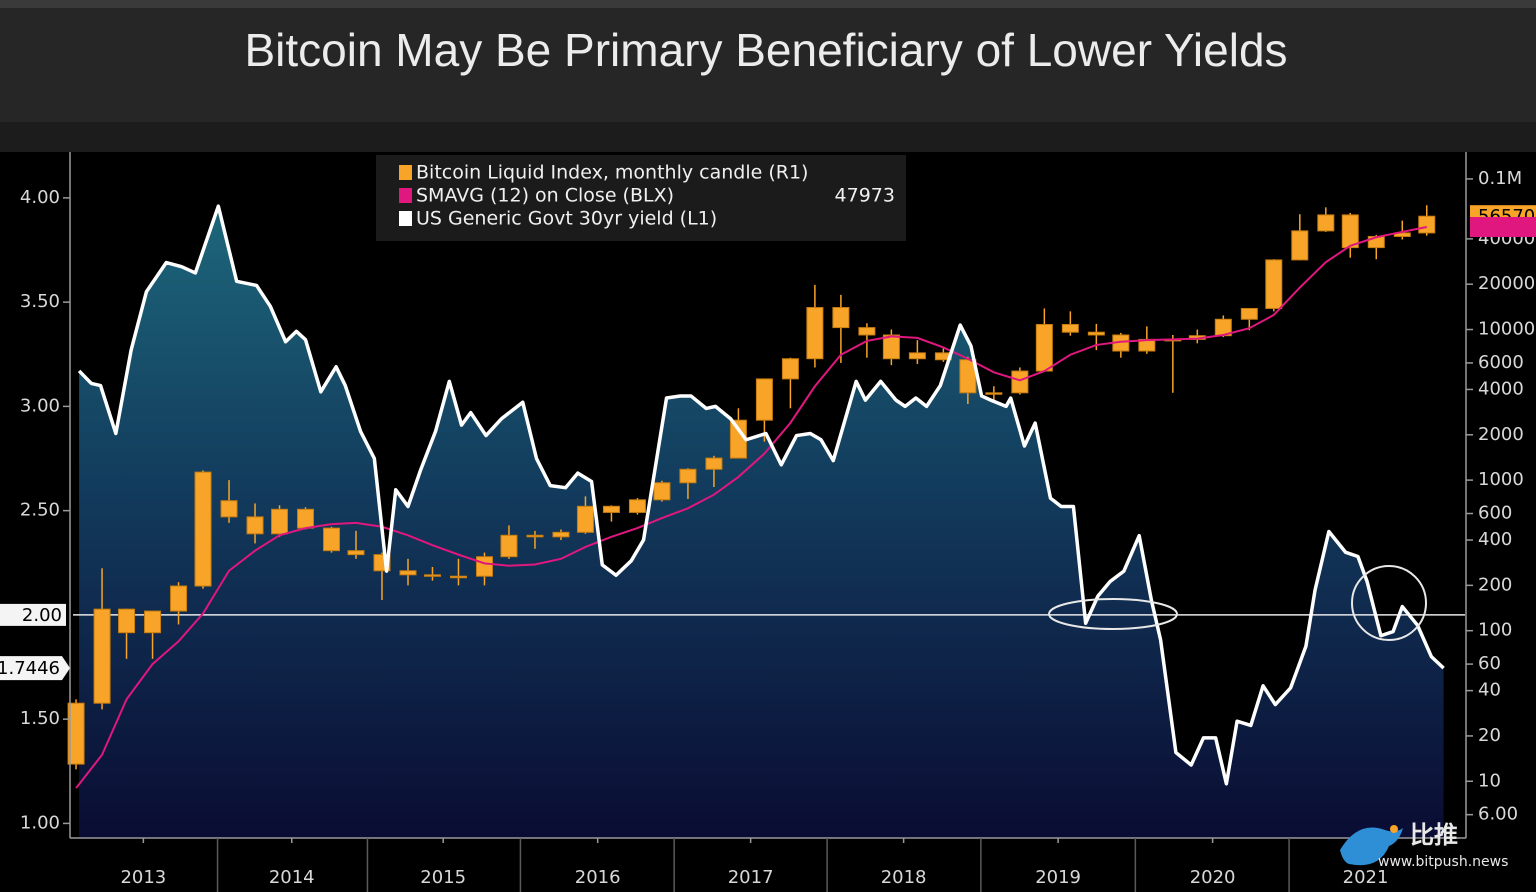 The height and width of the screenshot is (892, 1536). I want to click on x-tick-label: 2015, so click(443, 877).